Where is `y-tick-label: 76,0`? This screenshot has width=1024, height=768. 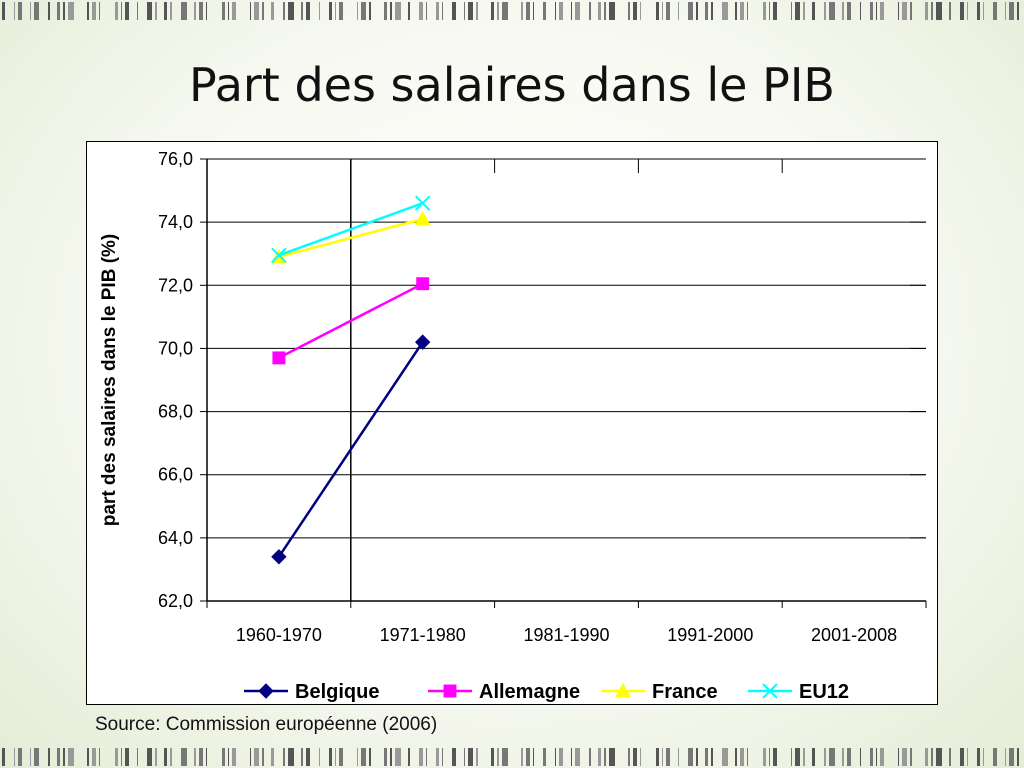
y-tick-label: 76,0 is located at coordinates (175, 159).